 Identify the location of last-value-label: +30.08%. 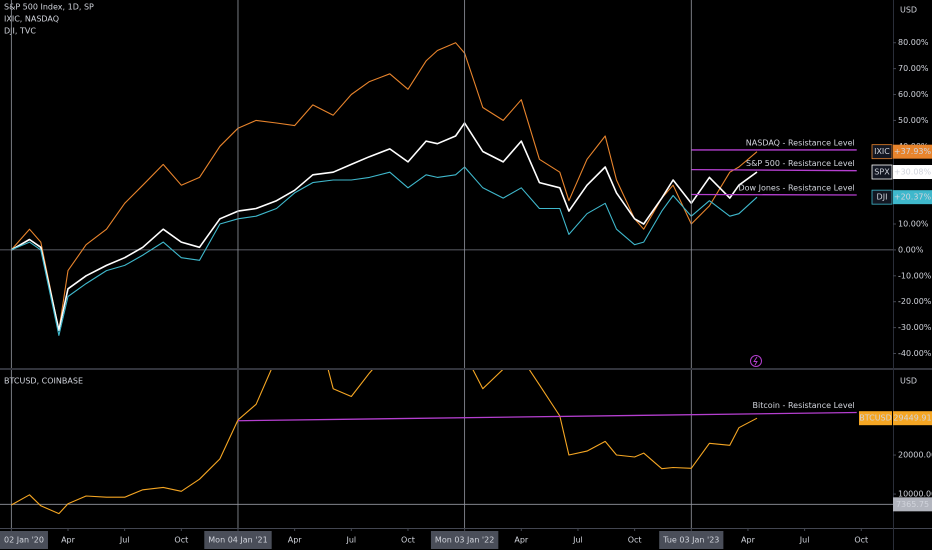
(913, 172).